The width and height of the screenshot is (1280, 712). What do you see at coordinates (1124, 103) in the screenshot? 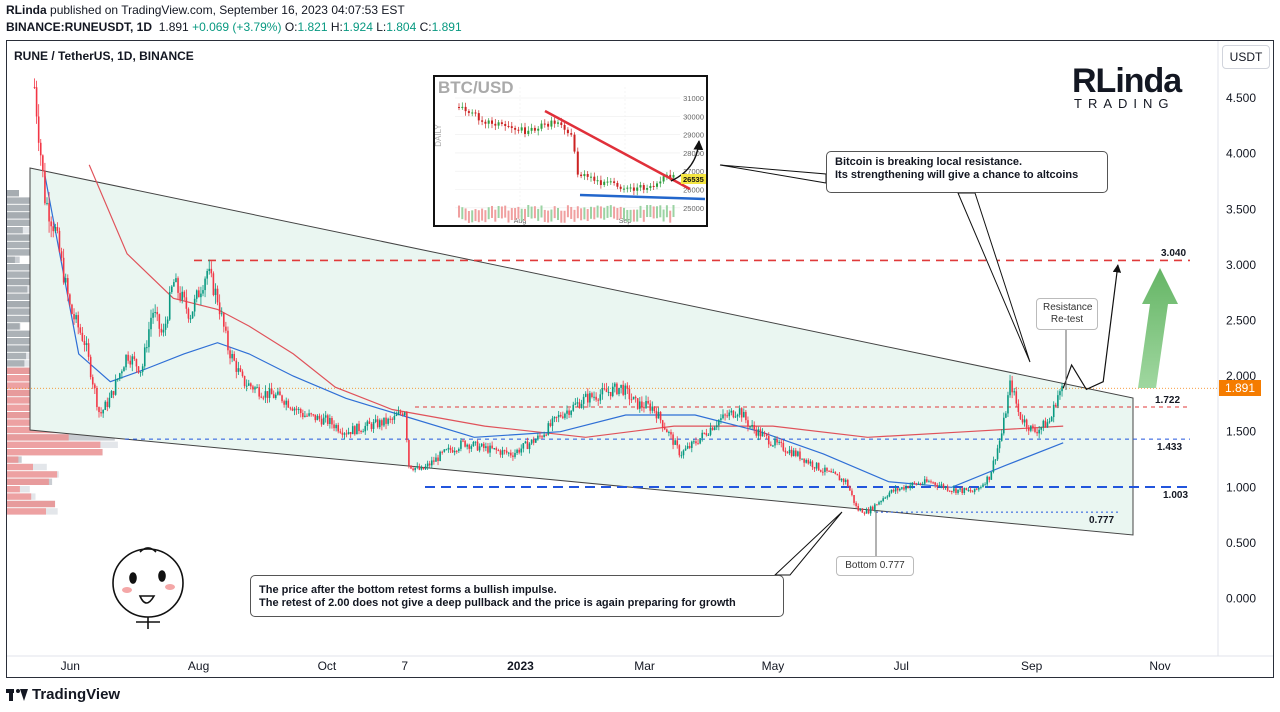
I see `logo-line2: TRADING` at bounding box center [1124, 103].